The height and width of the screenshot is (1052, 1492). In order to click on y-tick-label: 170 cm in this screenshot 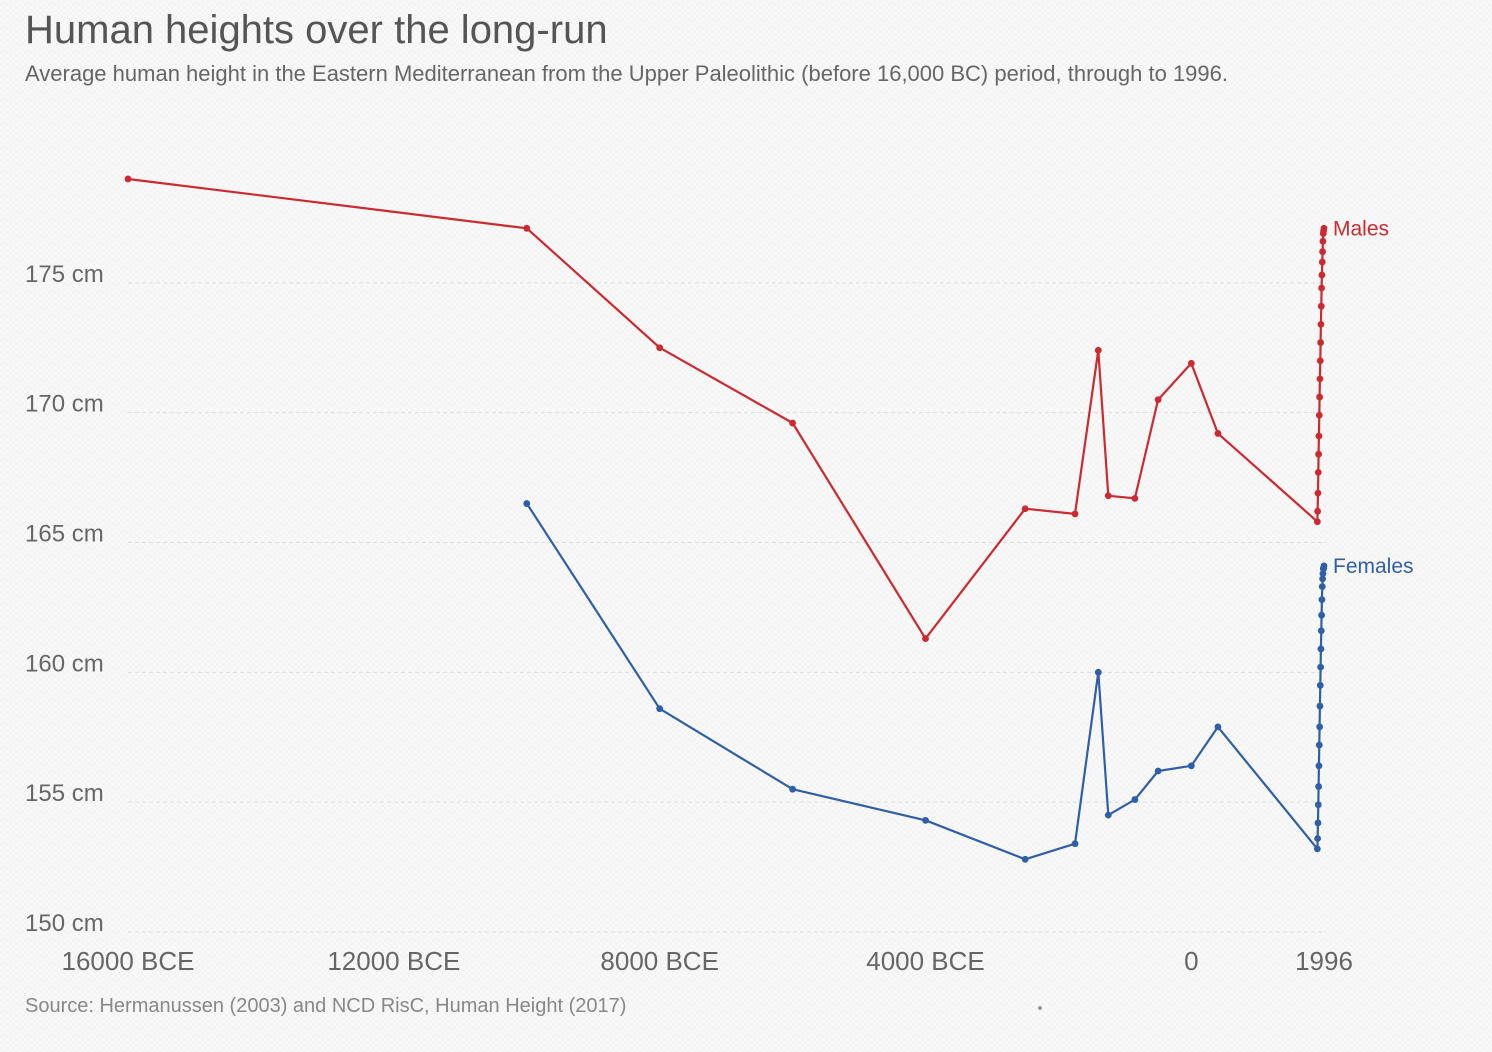, I will do `click(64, 404)`.